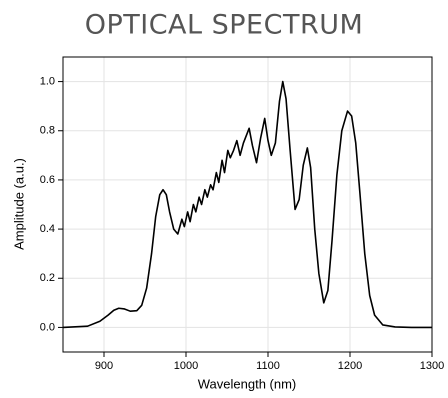  I want to click on y-tick-label: 1.0, so click(47, 81).